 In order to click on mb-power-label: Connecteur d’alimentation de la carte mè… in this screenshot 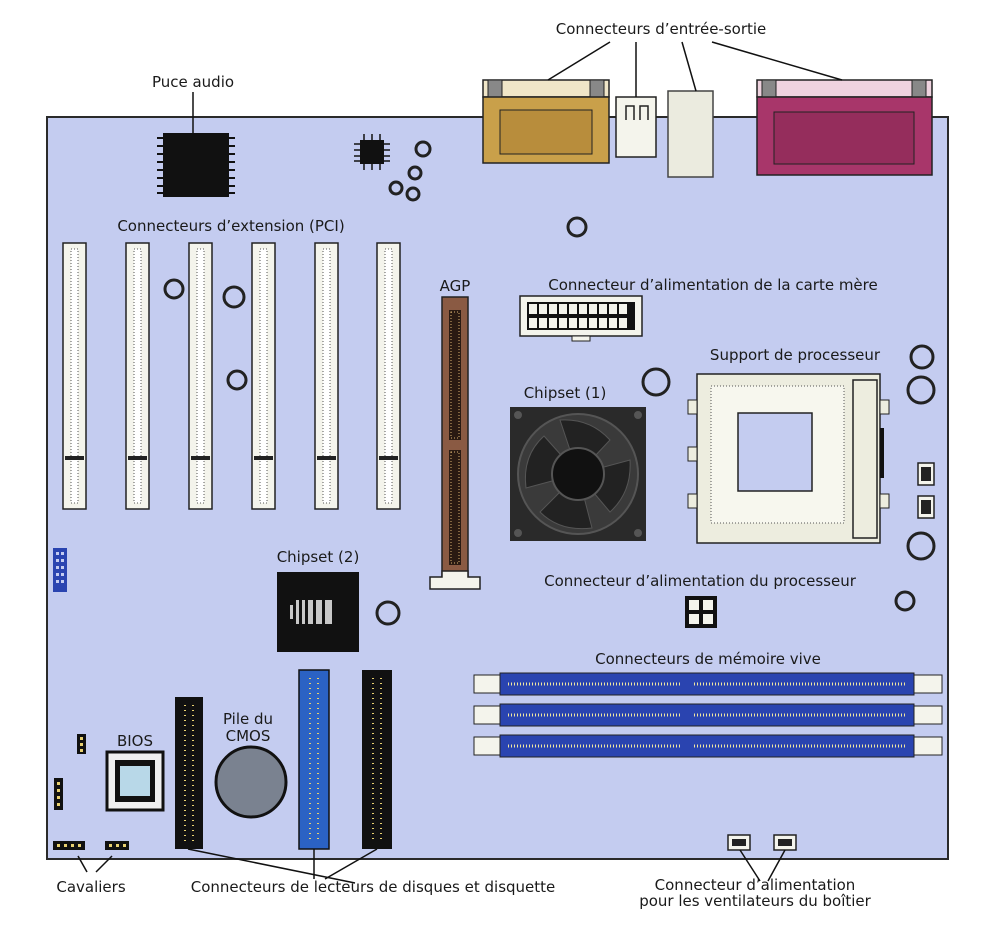, I will do `click(712, 285)`.